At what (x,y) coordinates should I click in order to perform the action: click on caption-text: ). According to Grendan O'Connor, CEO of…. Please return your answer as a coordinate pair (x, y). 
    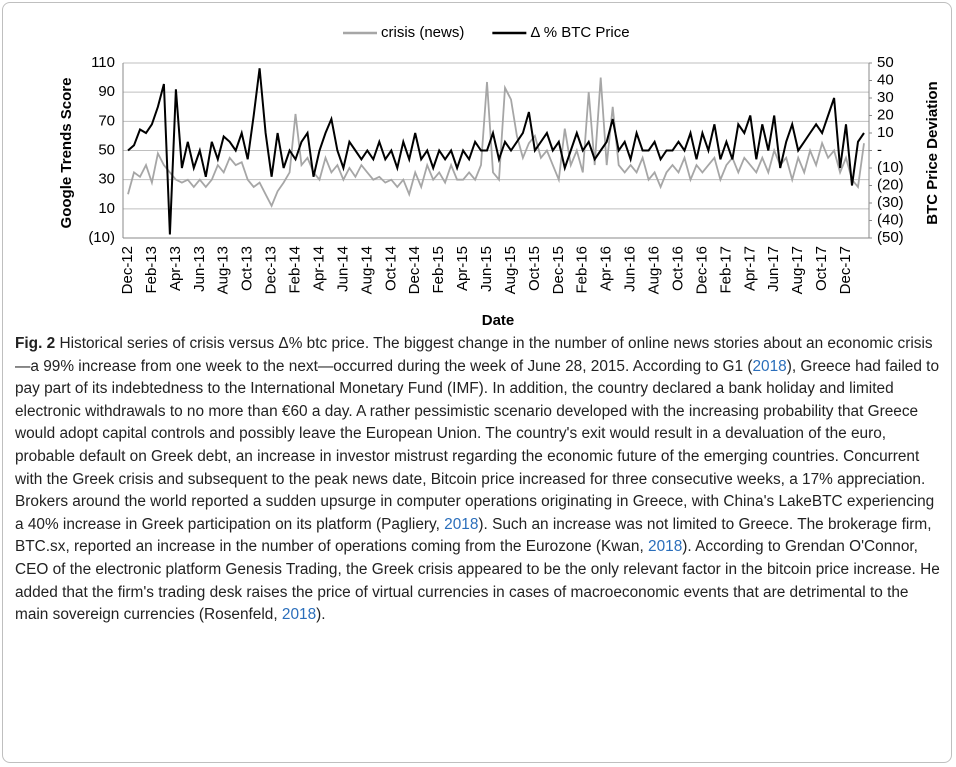
    Looking at the image, I should click on (477, 581).